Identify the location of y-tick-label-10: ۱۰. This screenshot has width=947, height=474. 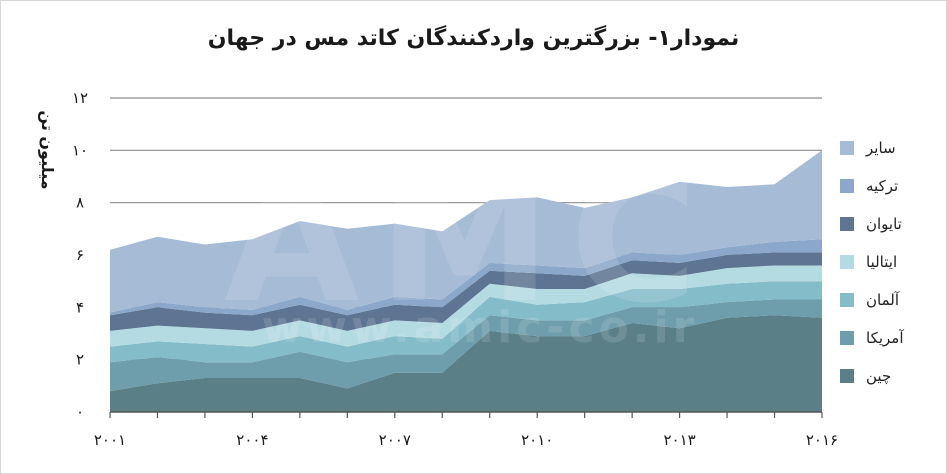
(80, 150).